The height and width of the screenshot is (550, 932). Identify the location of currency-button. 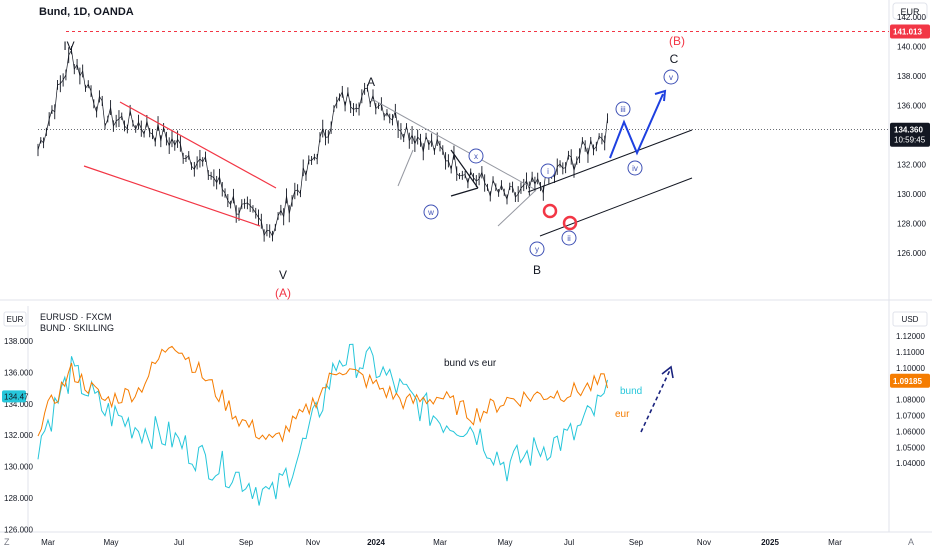
(910, 11).